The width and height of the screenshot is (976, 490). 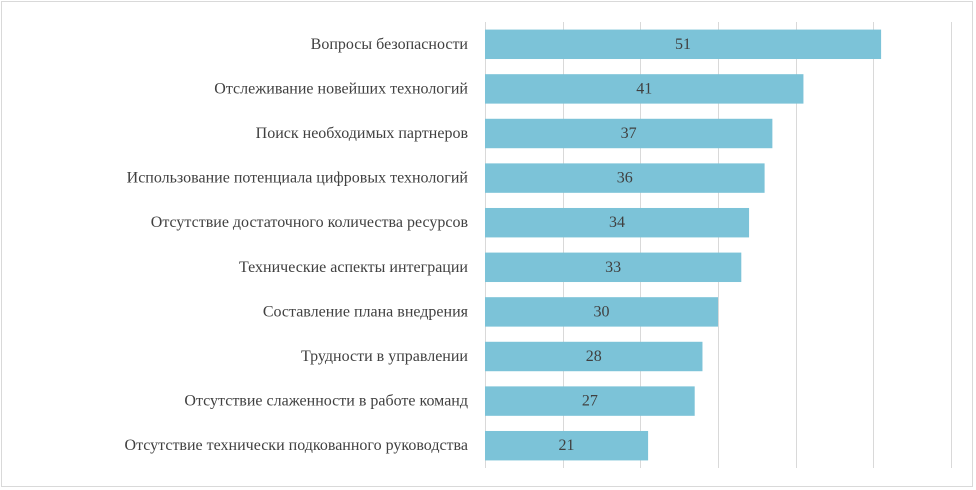 What do you see at coordinates (366, 311) in the screenshot?
I see `category-label: Составление плана внедрения` at bounding box center [366, 311].